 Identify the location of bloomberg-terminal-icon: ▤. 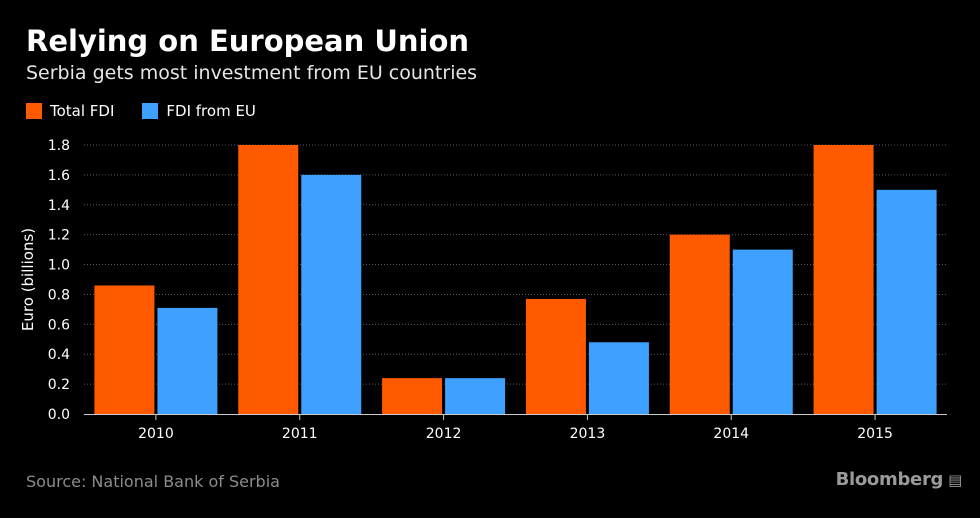
(955, 479).